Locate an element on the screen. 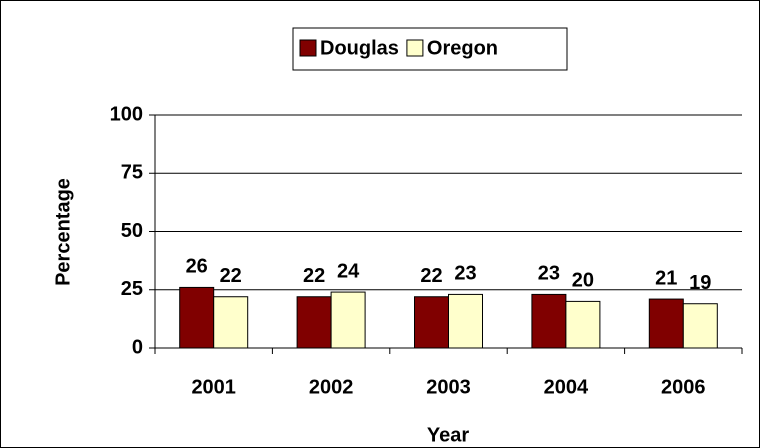  y-tick-label: 75 is located at coordinates (132, 173).